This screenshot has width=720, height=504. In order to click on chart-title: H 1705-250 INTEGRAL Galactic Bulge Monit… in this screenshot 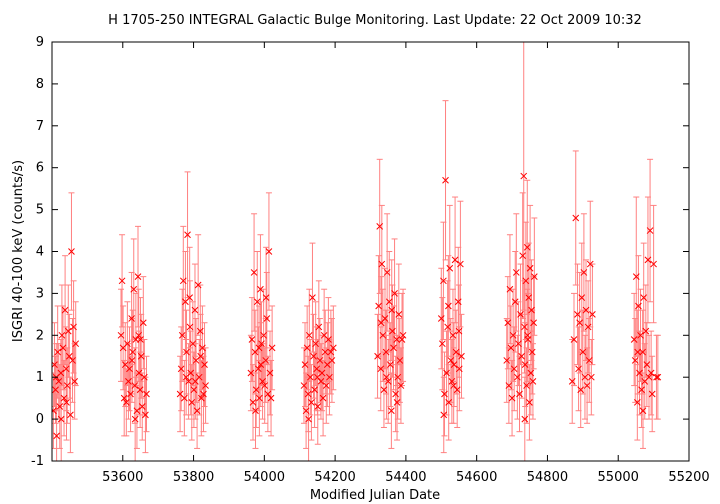, I will do `click(375, 20)`.